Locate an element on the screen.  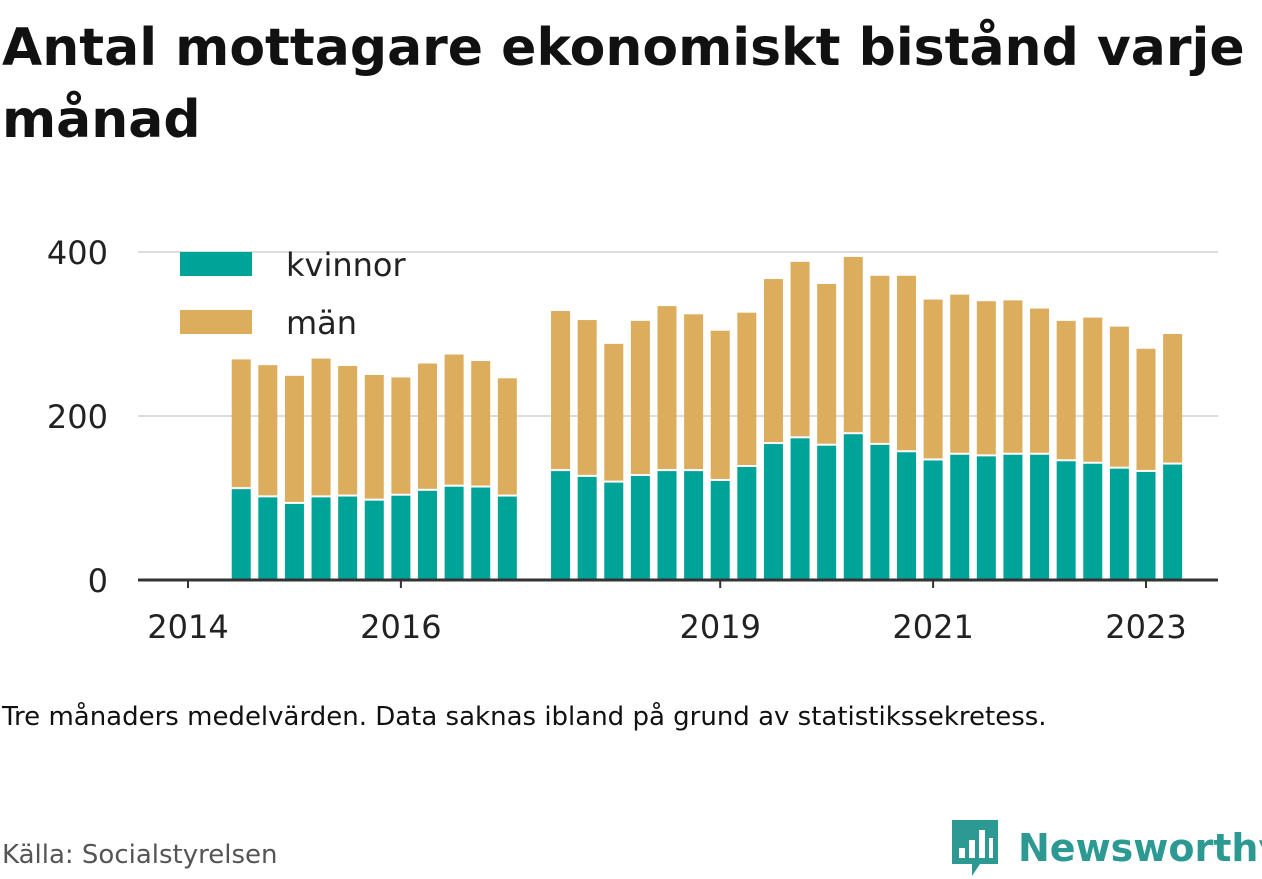
y-tick-label: 0 is located at coordinates (98, 581).